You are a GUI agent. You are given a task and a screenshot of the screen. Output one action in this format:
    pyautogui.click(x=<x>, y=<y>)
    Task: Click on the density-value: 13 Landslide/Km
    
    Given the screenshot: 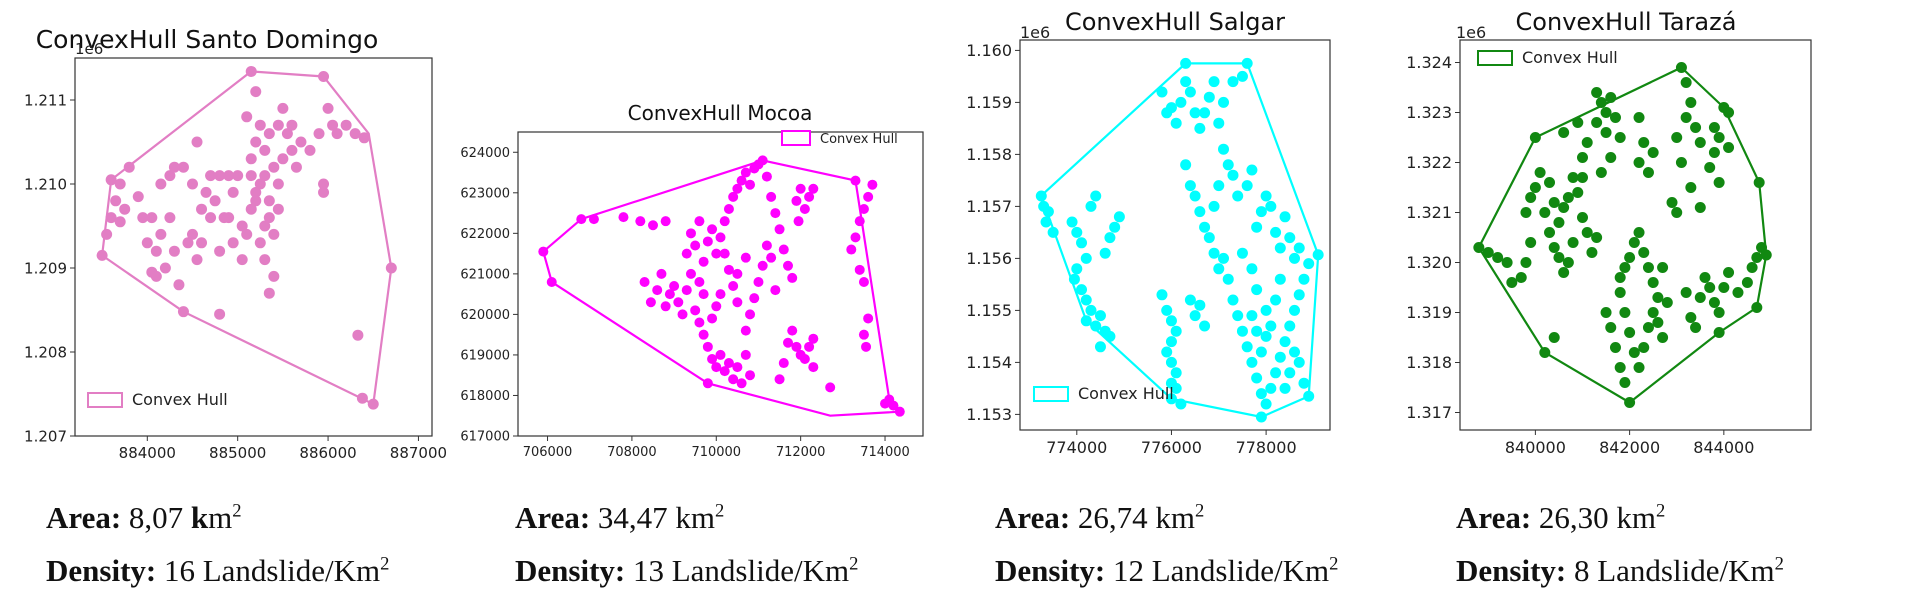 What is the action you would take?
    pyautogui.click(x=741, y=570)
    